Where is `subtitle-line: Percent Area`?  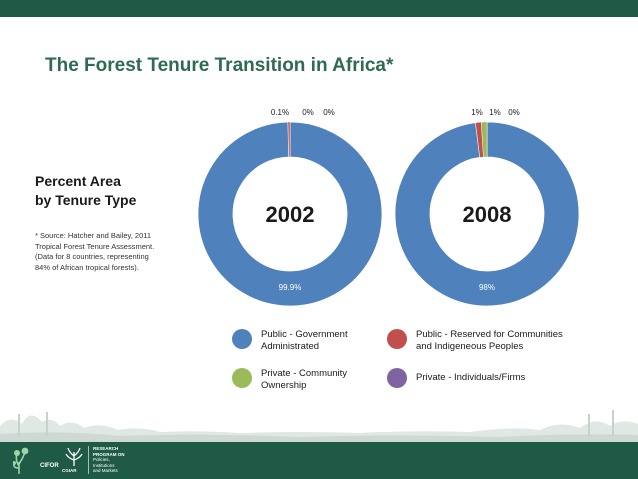
subtitle-line: Percent Area is located at coordinates (78, 181).